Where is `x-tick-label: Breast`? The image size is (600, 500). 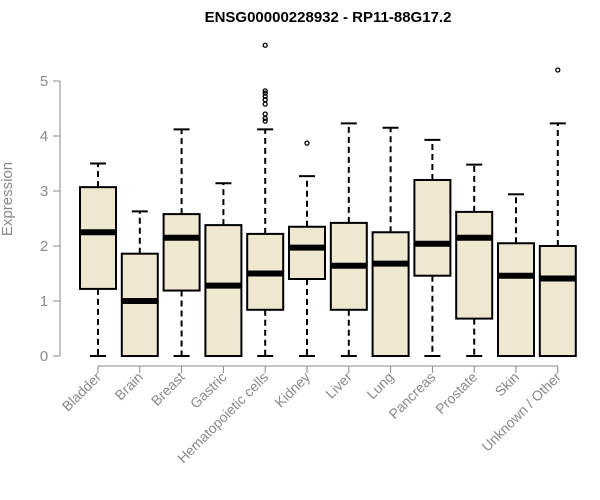 x-tick-label: Breast is located at coordinates (168, 389).